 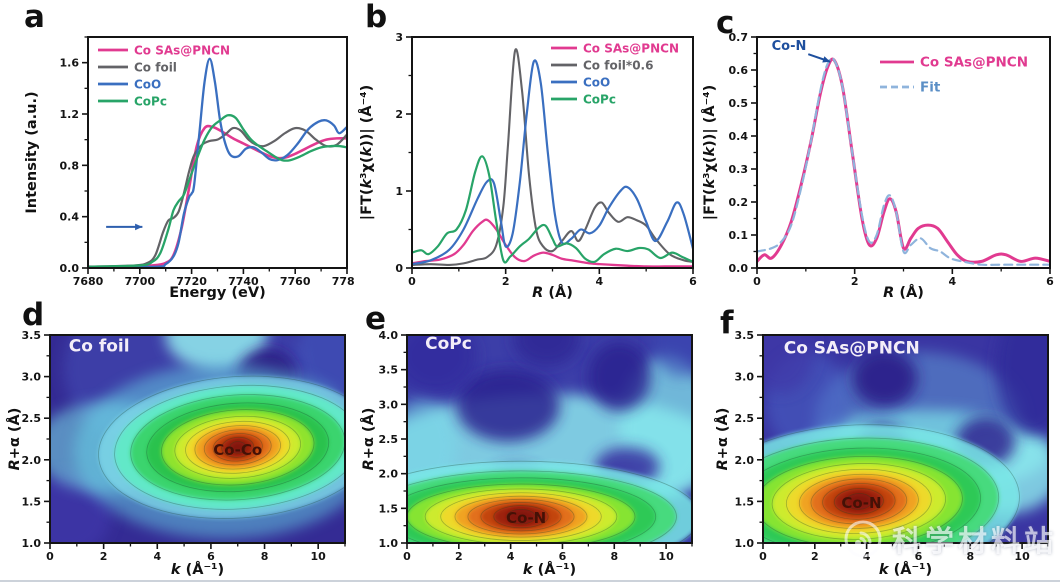 What do you see at coordinates (739, 235) in the screenshot?
I see `svg-text: 0.1` at bounding box center [739, 235].